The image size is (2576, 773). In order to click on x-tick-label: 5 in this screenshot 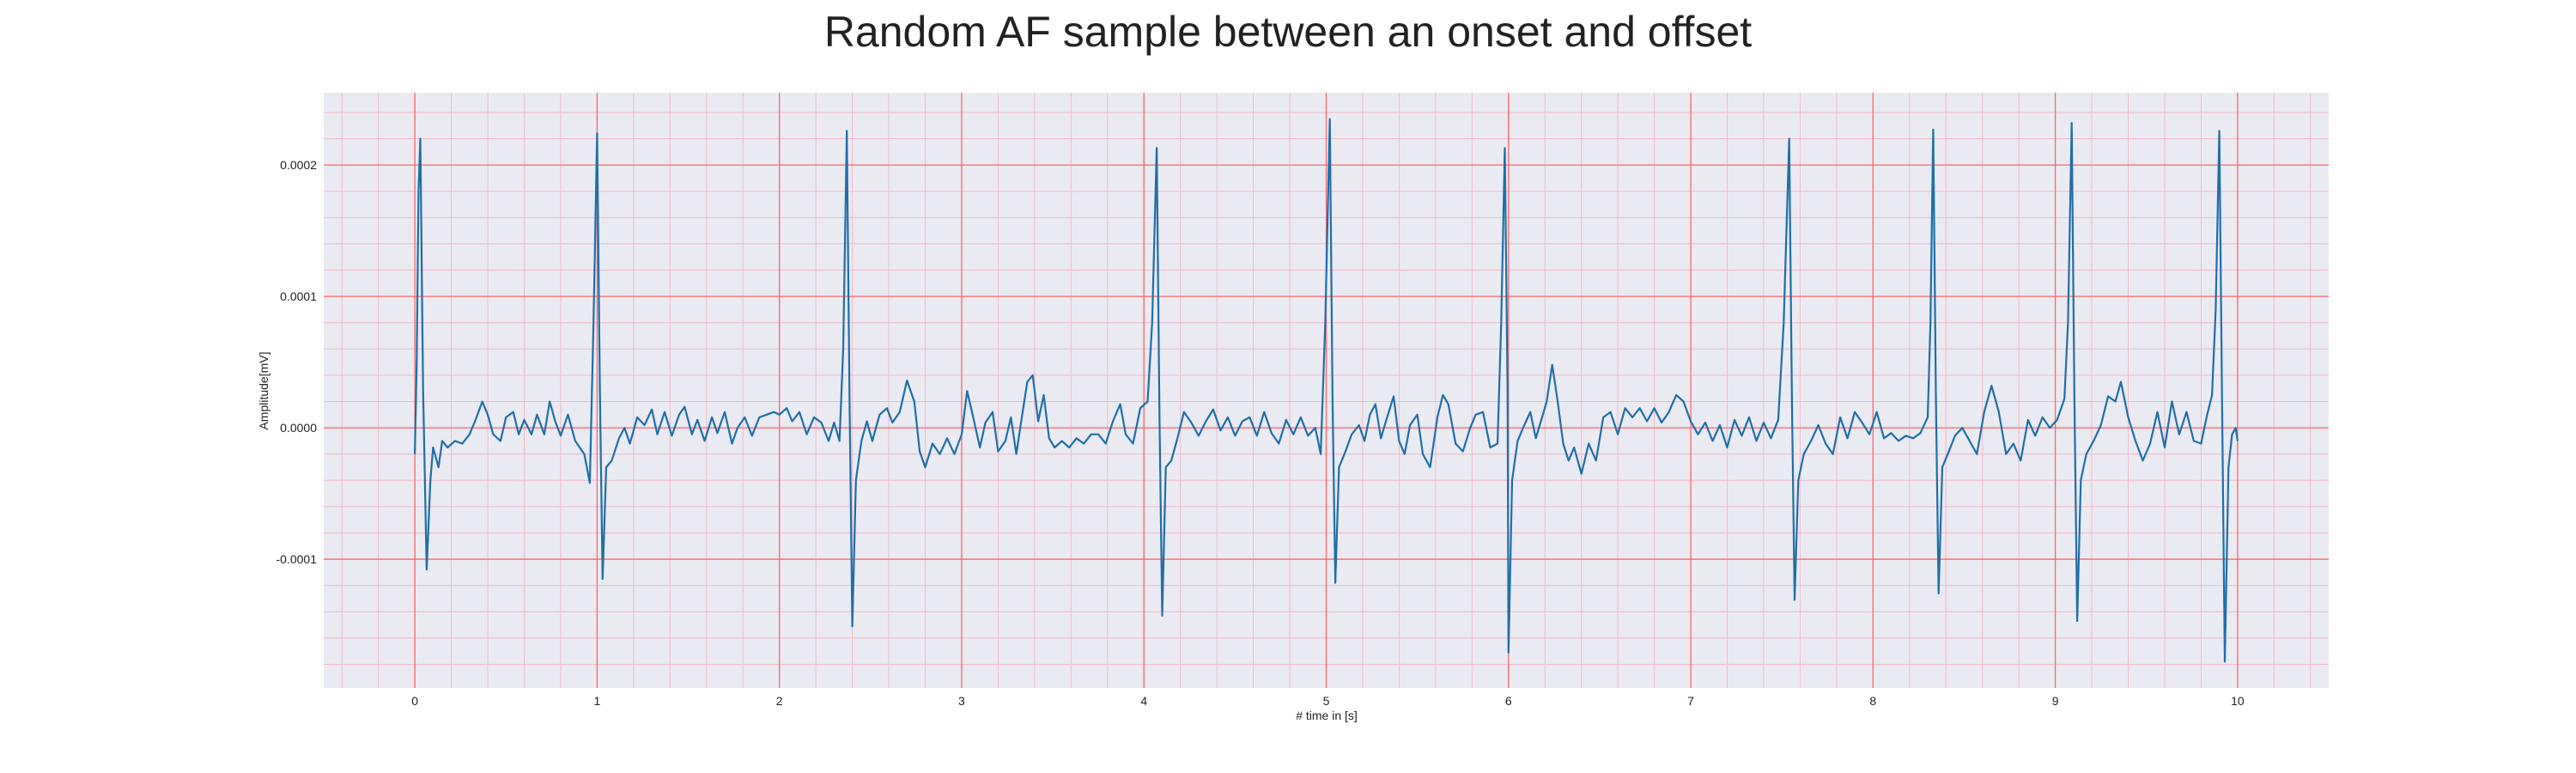, I will do `click(1327, 701)`.